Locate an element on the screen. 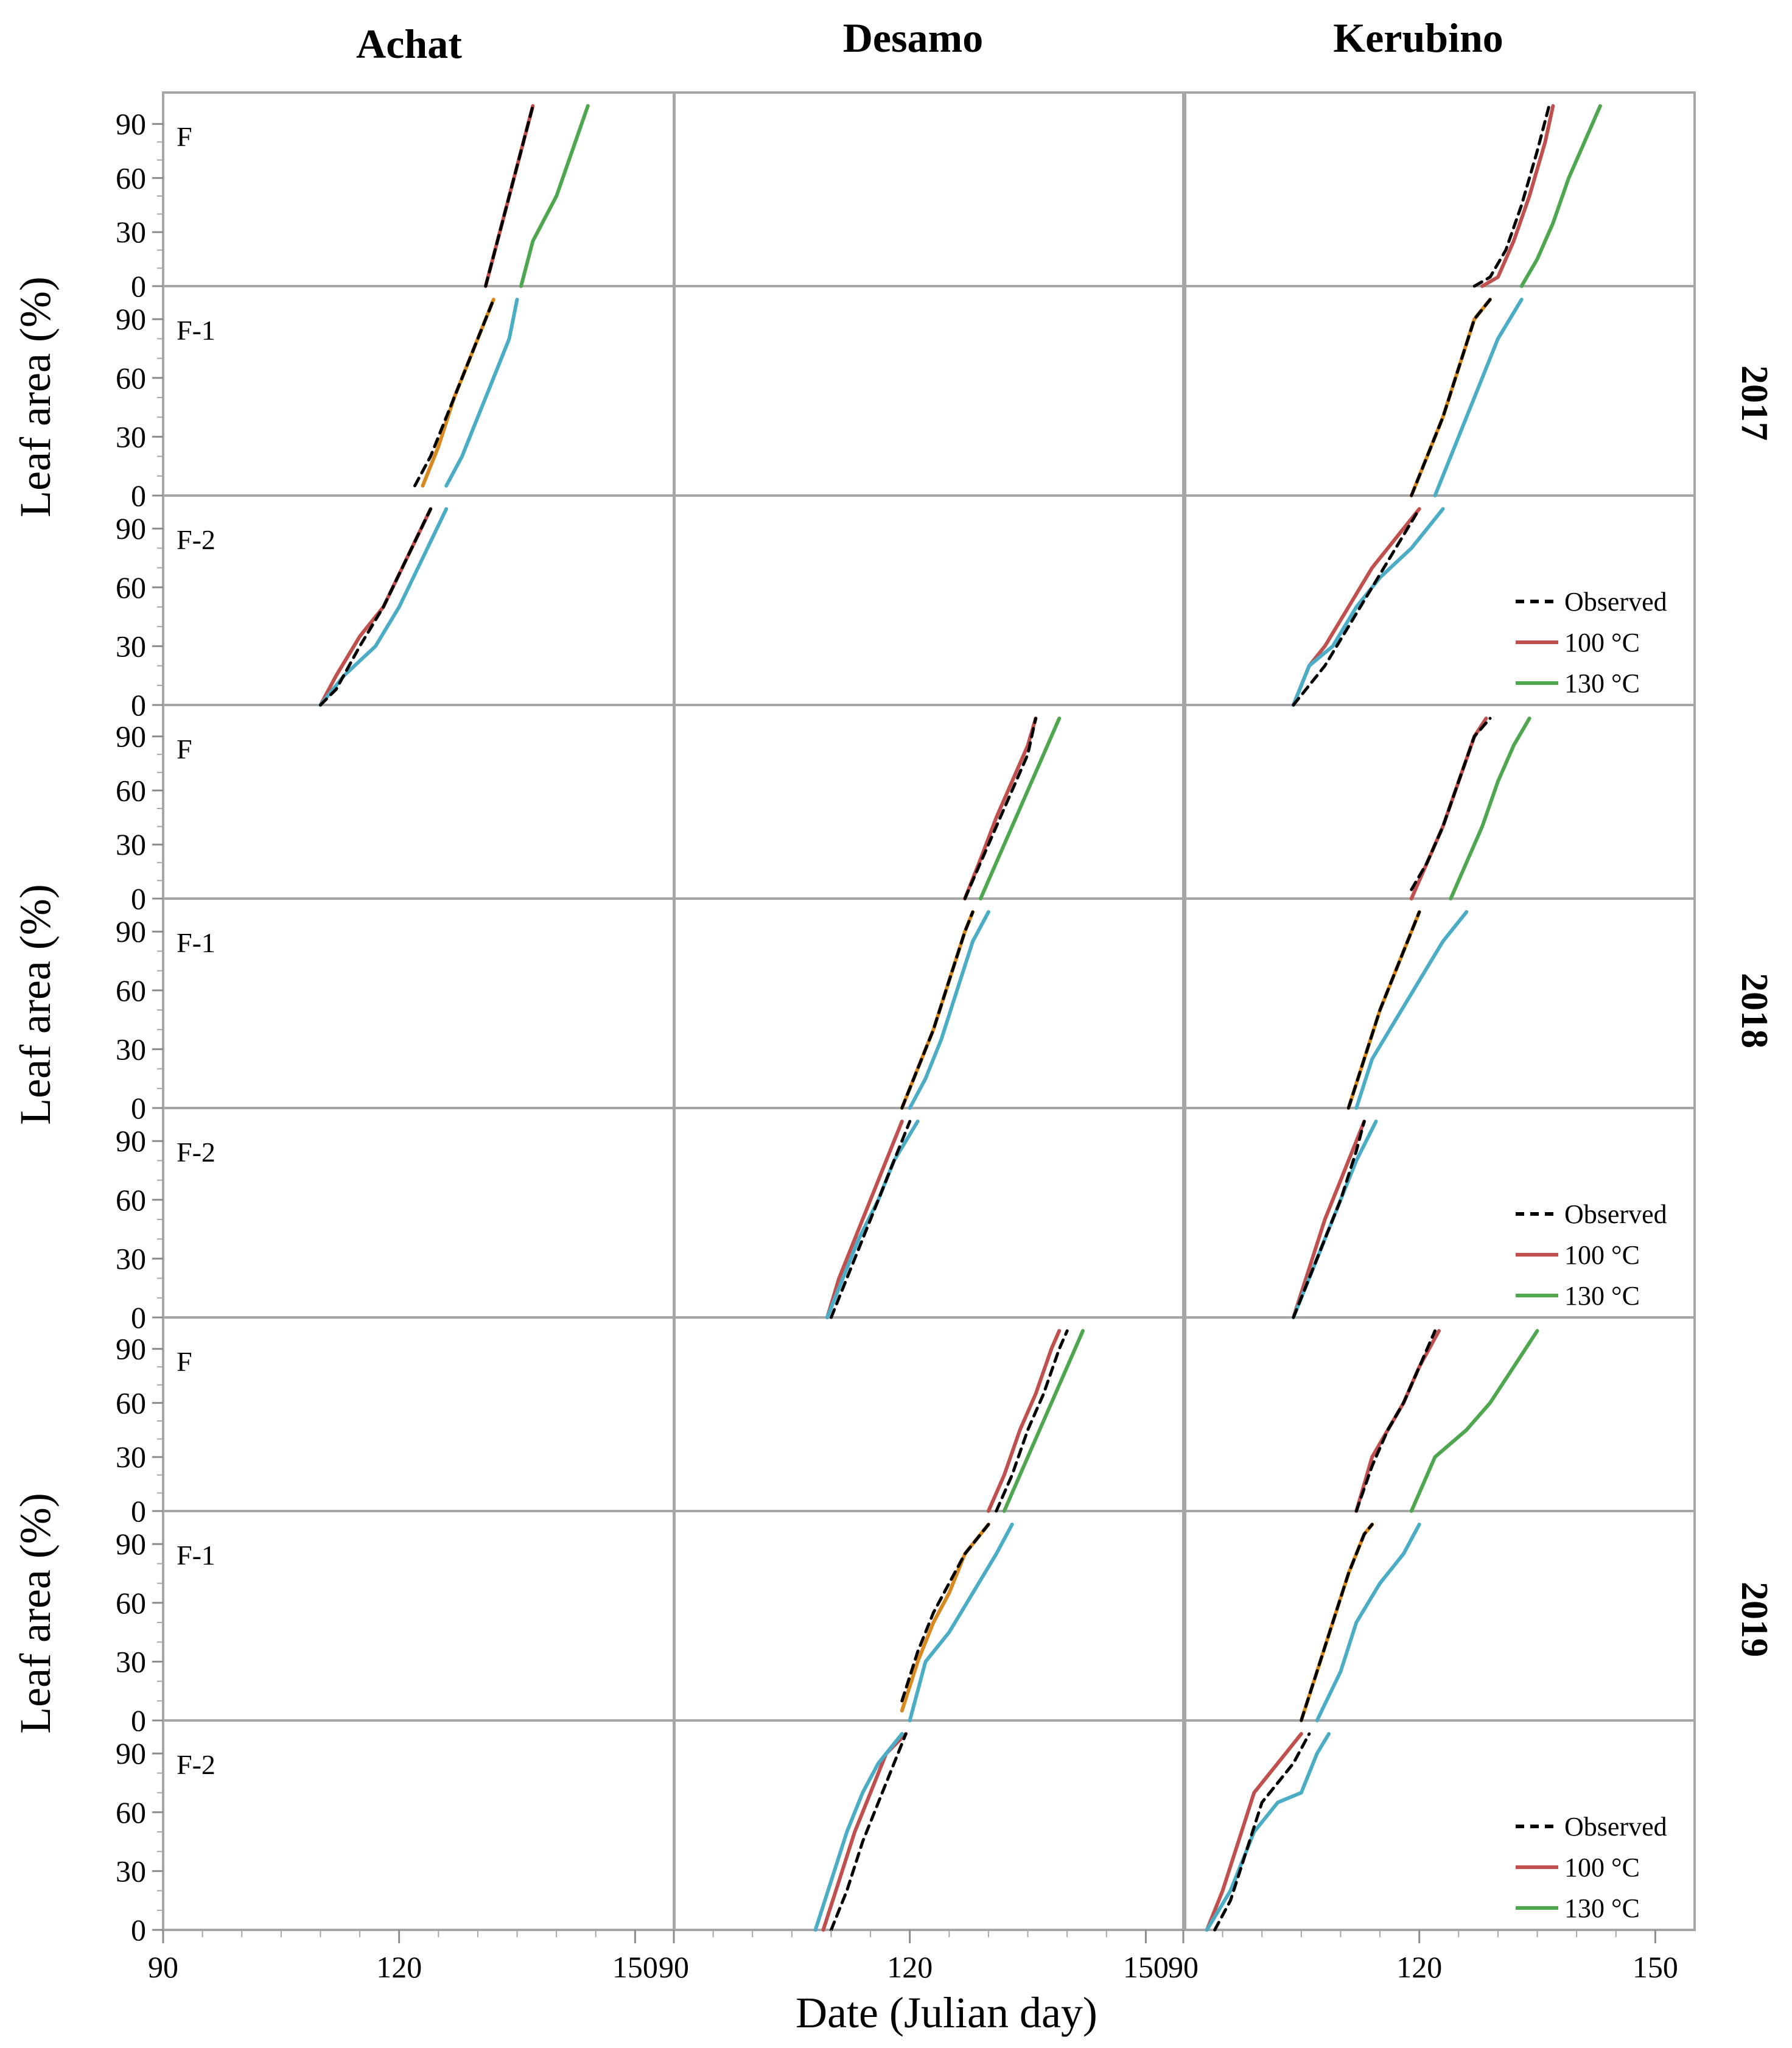 The image size is (1792, 2048). legend-label-100-c-2019: 100 °C is located at coordinates (1602, 1867).